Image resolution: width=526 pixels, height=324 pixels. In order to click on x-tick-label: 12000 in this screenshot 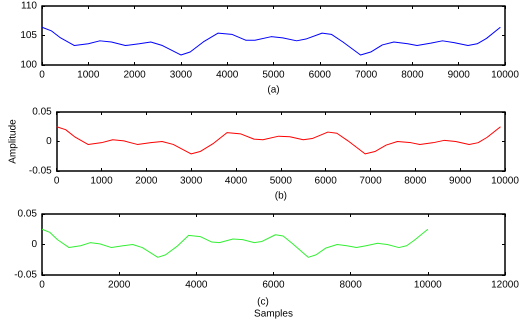, I will do `click(505, 285)`.